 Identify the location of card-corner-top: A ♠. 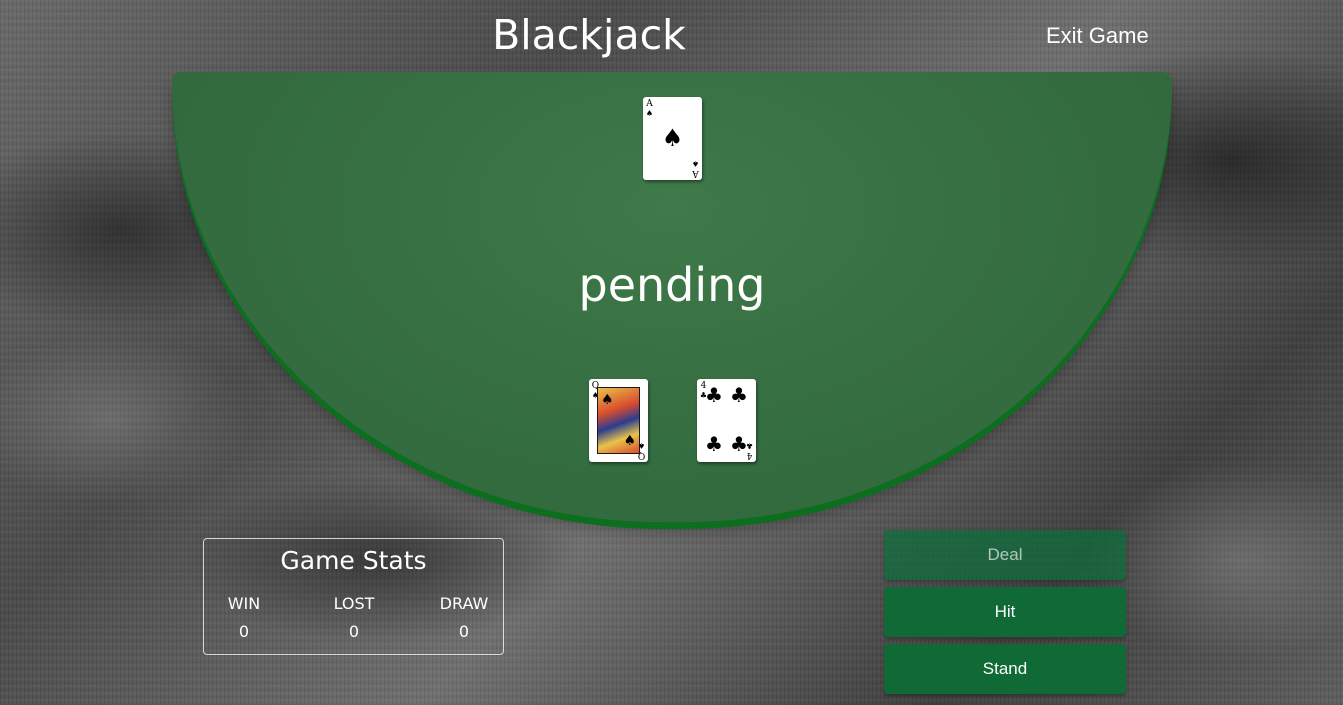
(649, 109).